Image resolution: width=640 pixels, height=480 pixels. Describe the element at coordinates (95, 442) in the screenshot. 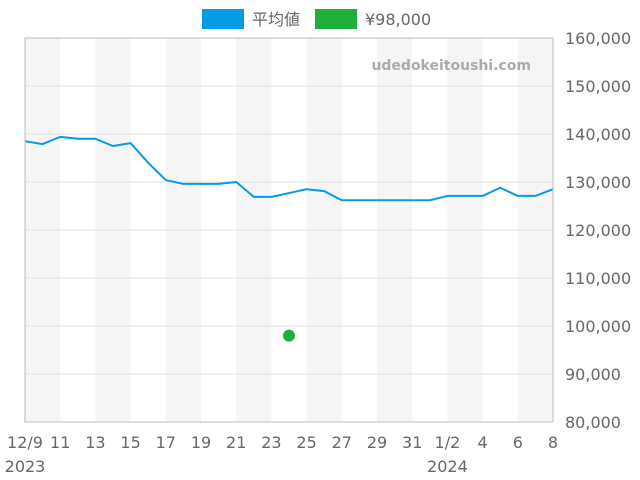

I see `x-tick-label: 13` at that location.